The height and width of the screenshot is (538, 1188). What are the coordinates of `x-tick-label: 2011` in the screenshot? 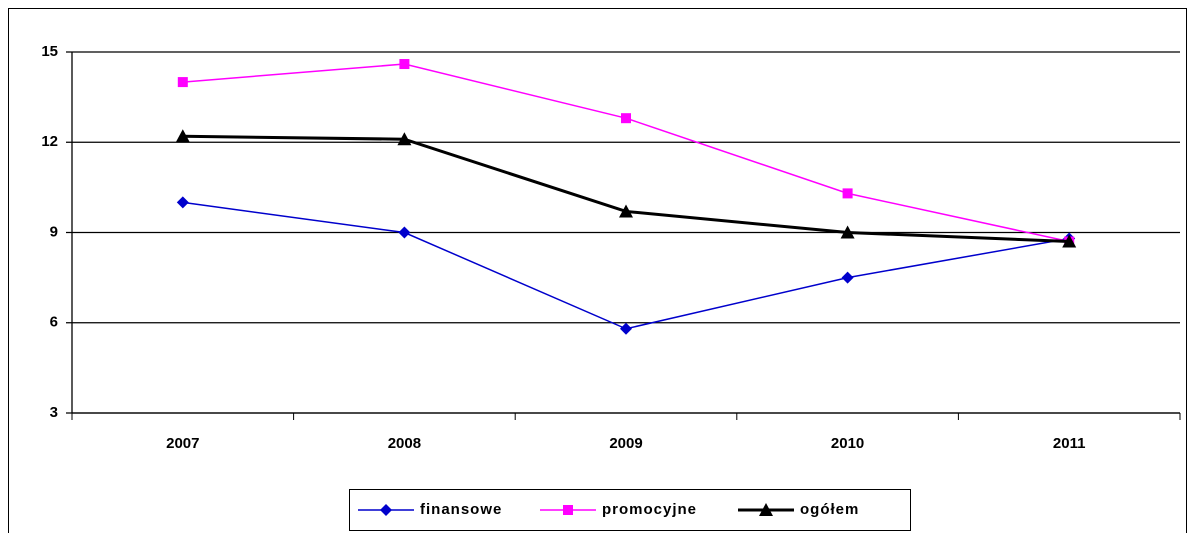 It's located at (1069, 443).